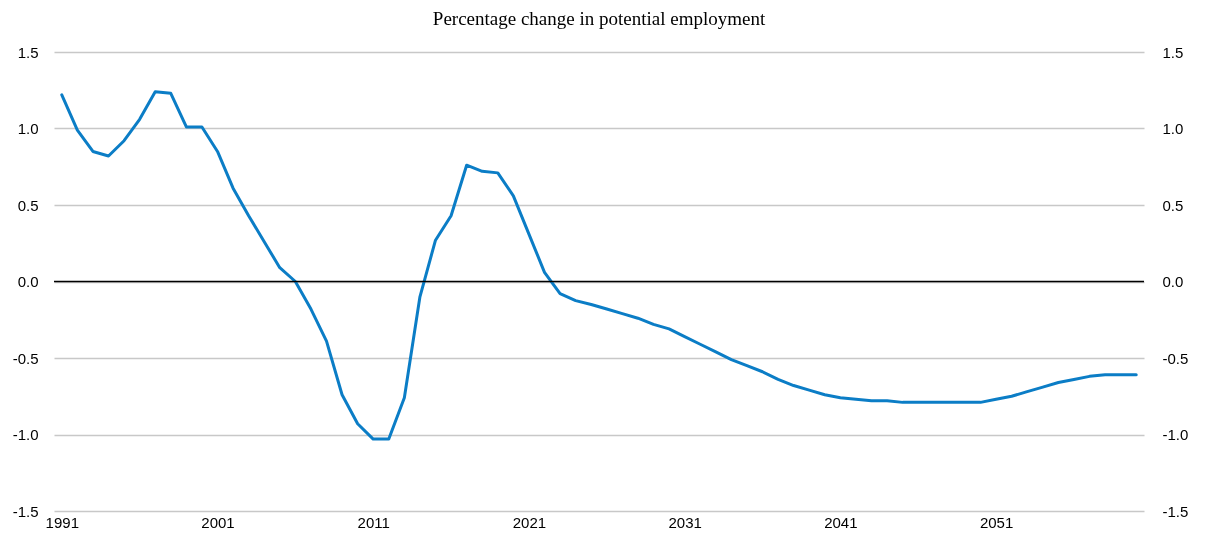 Image resolution: width=1206 pixels, height=547 pixels. Describe the element at coordinates (1173, 205) in the screenshot. I see `y2-tick-label: 0.5` at that location.